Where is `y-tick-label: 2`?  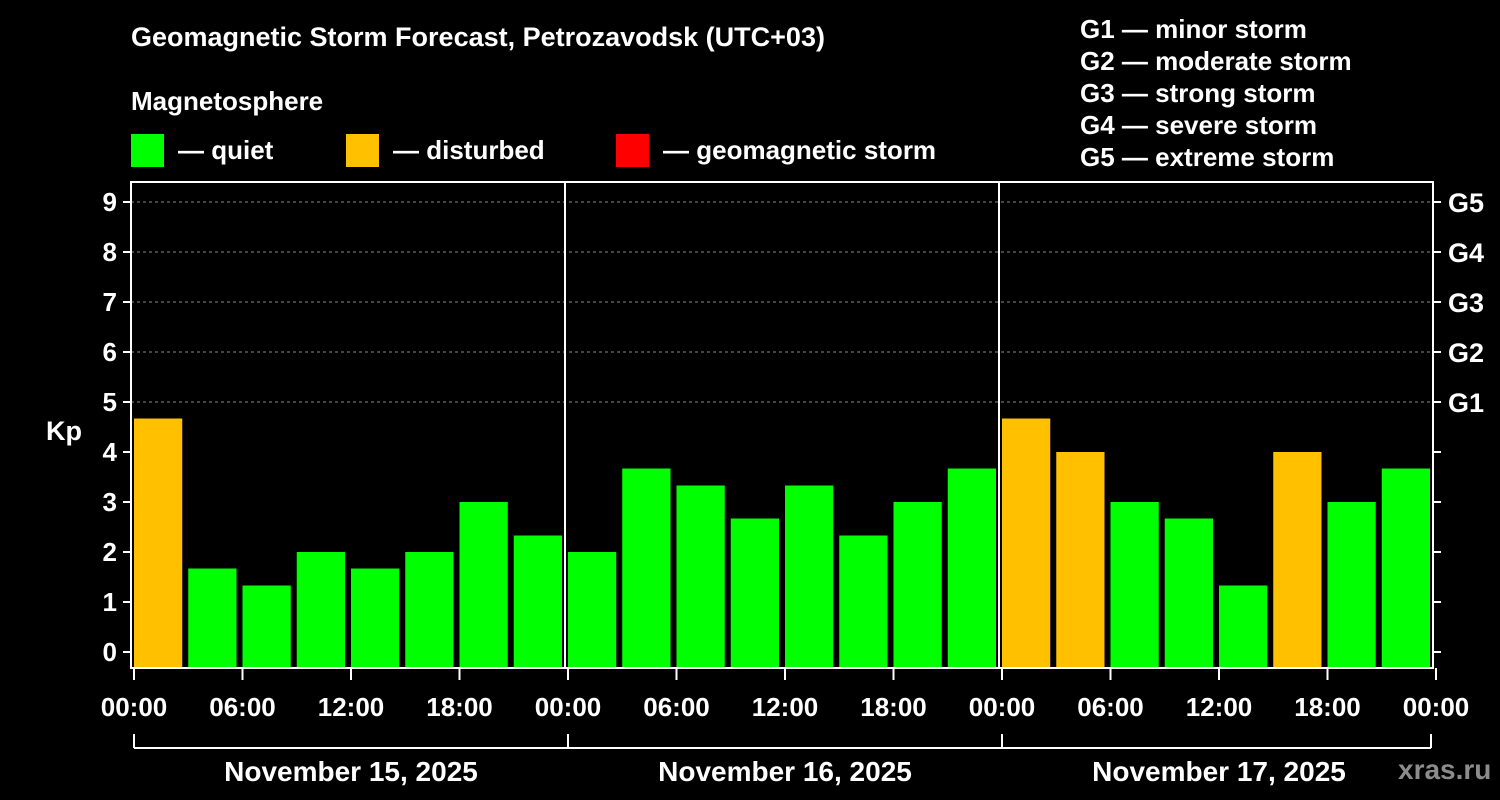 y-tick-label: 2 is located at coordinates (110, 552).